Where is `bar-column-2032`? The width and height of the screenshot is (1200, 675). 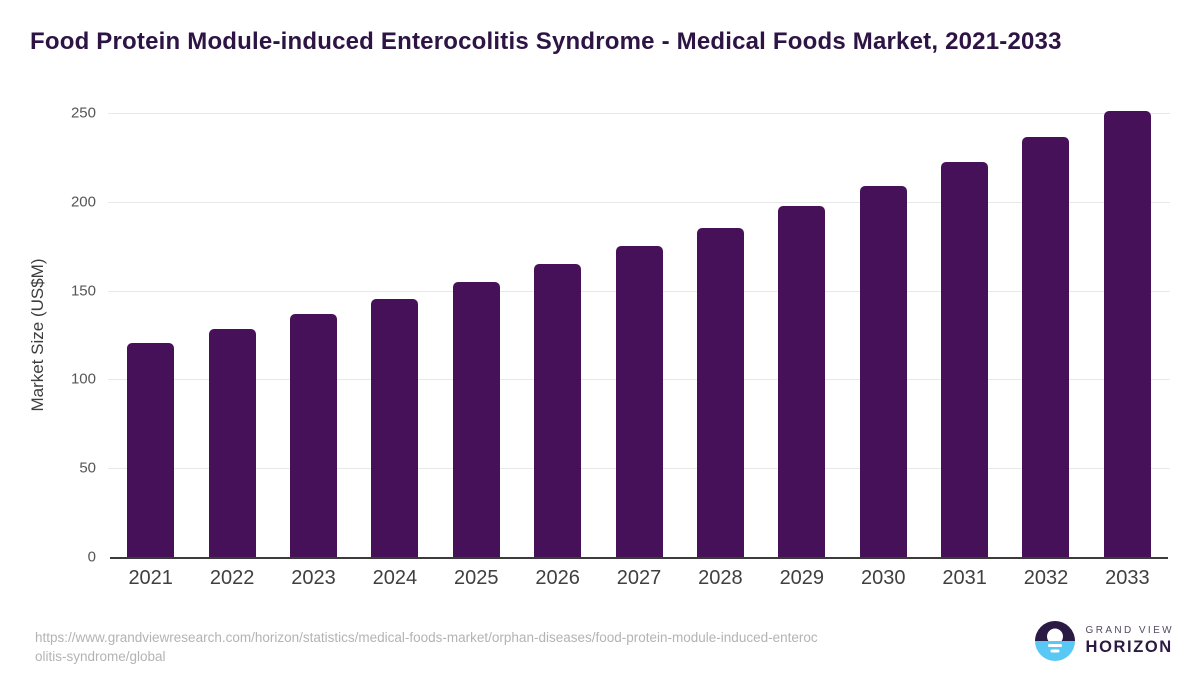 bar-column-2032 is located at coordinates (1045, 335).